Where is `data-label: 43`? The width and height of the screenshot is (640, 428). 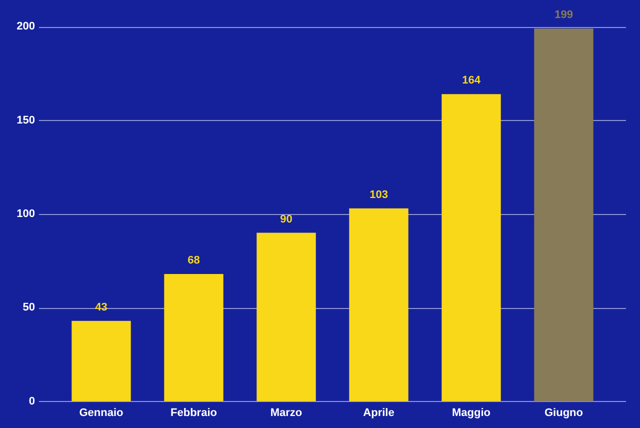 data-label: 43 is located at coordinates (101, 307).